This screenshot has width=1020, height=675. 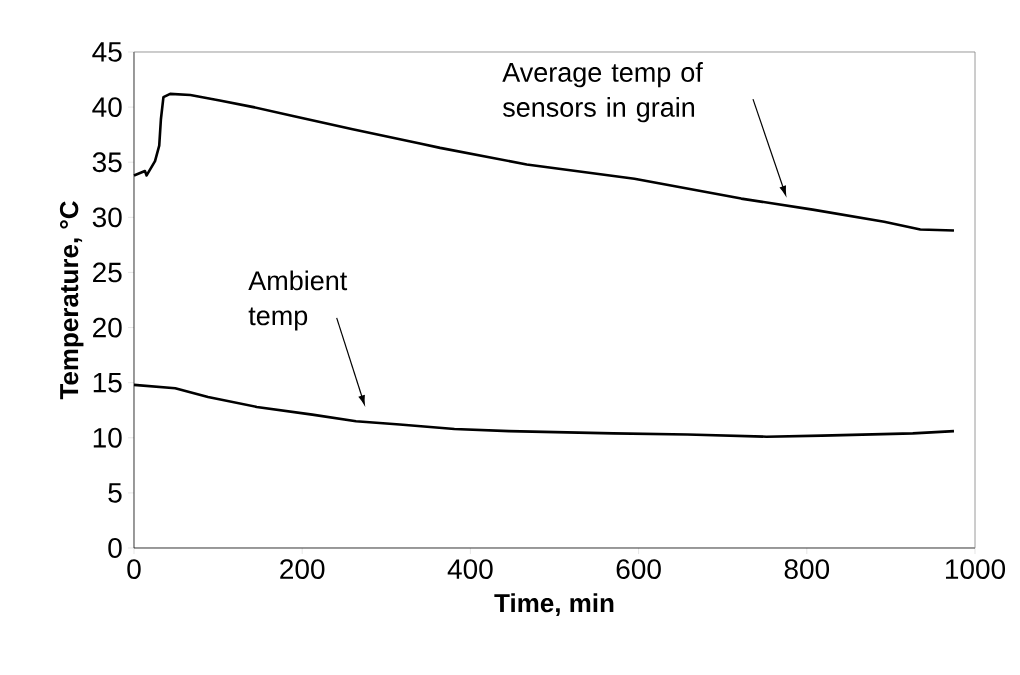 What do you see at coordinates (71, 300) in the screenshot?
I see `y-axis-title: Temperature, °C` at bounding box center [71, 300].